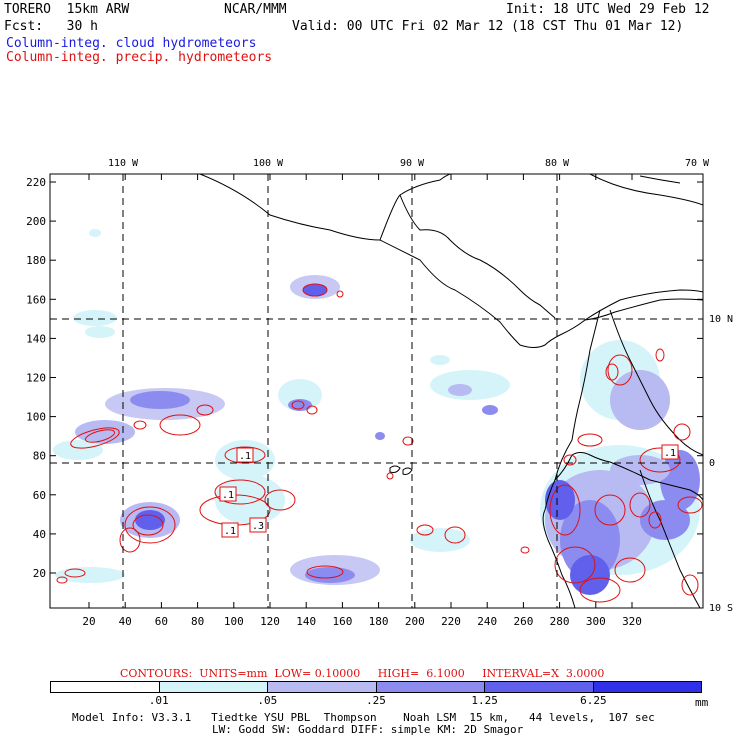  I want to click on model-title: TORERO 15km ARW, so click(67, 9).